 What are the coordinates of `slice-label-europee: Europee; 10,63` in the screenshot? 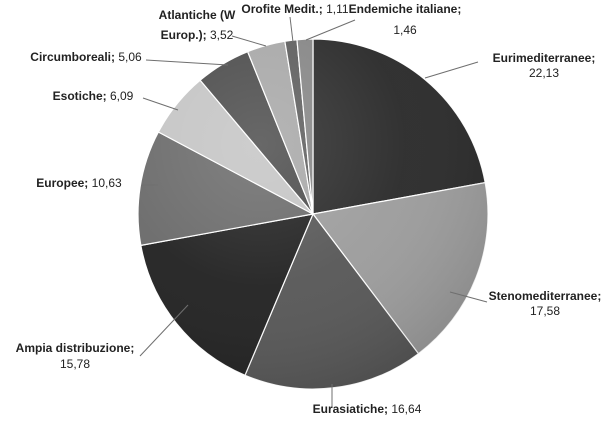 It's located at (79, 183).